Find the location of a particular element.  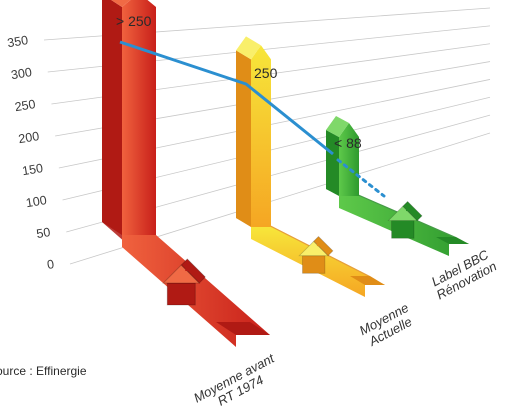

y-tick-label: 200 is located at coordinates (28, 137).